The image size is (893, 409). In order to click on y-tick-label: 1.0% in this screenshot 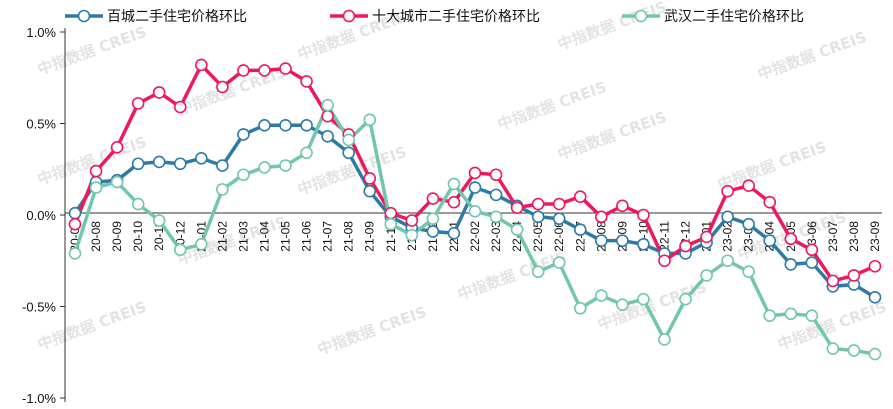, I will do `click(41, 32)`.